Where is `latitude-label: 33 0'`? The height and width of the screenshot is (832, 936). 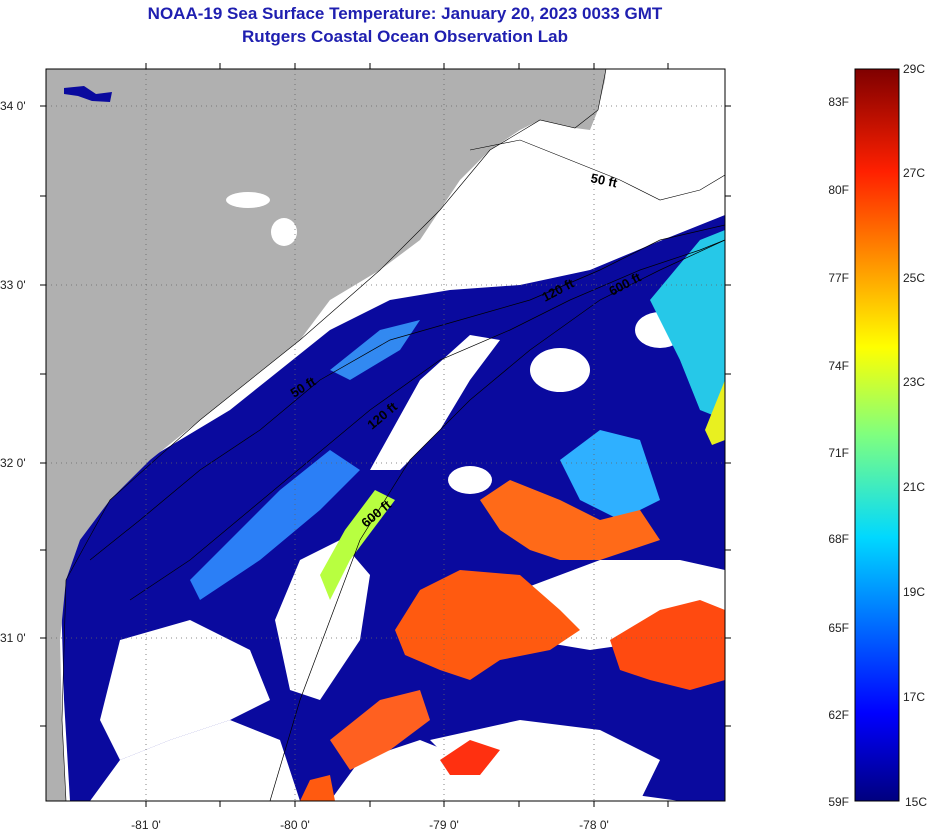 latitude-label: 33 0' is located at coordinates (13, 285).